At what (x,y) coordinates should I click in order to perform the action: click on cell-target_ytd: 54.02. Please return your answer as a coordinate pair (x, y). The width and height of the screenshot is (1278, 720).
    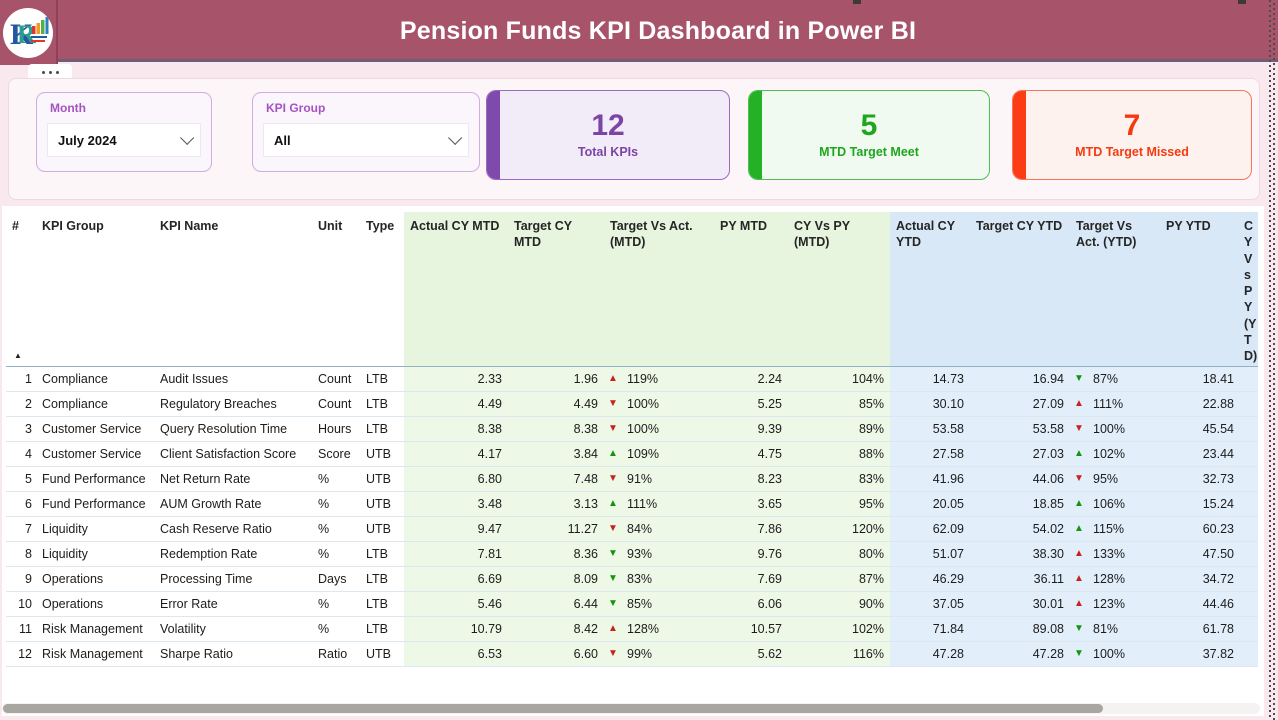
    Looking at the image, I should click on (1020, 529).